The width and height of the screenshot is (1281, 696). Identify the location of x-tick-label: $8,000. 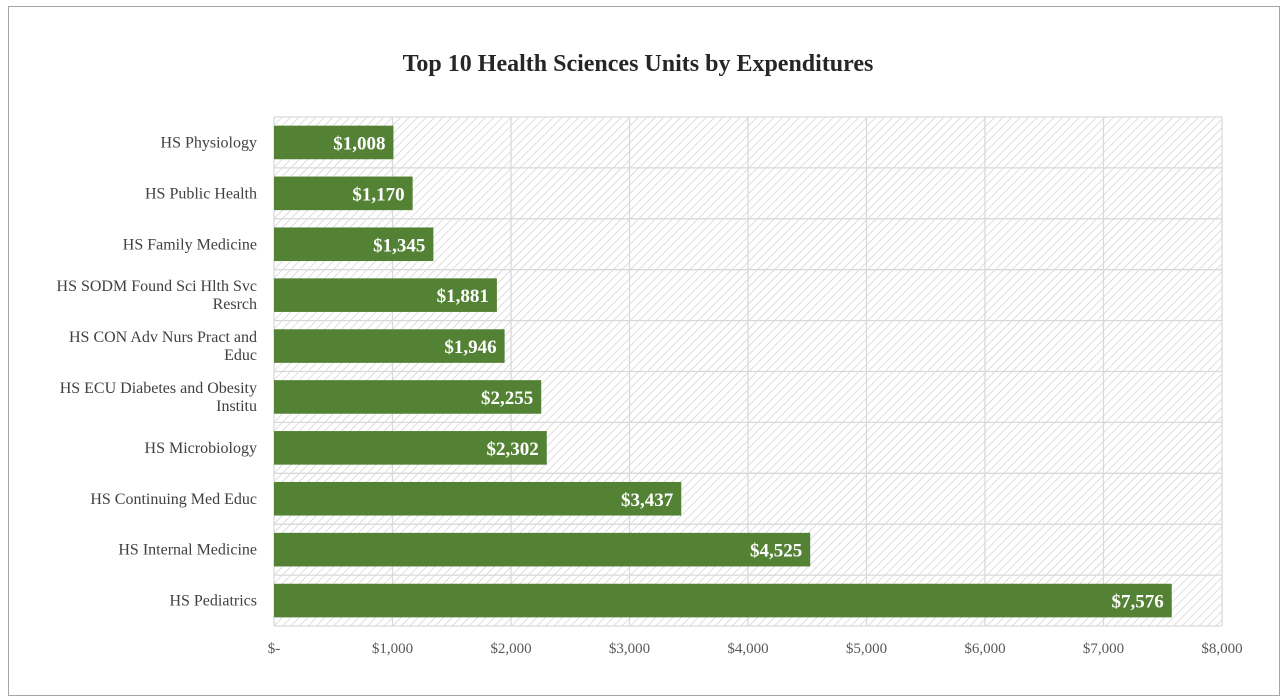
(1221, 649).